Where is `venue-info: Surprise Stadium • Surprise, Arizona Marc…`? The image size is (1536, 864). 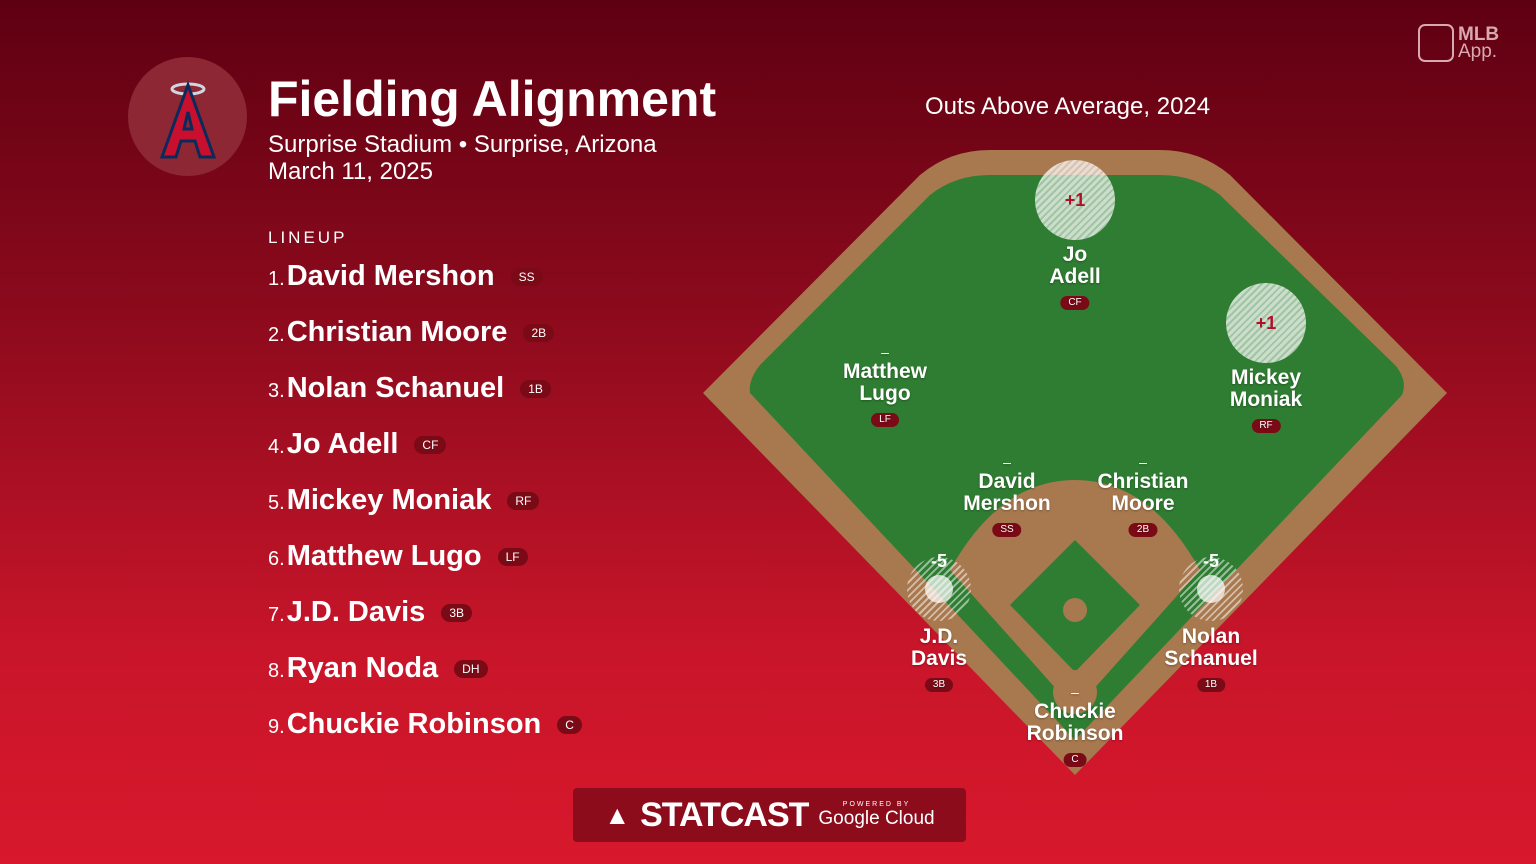 venue-info: Surprise Stadium • Surprise, Arizona Marc… is located at coordinates (462, 158).